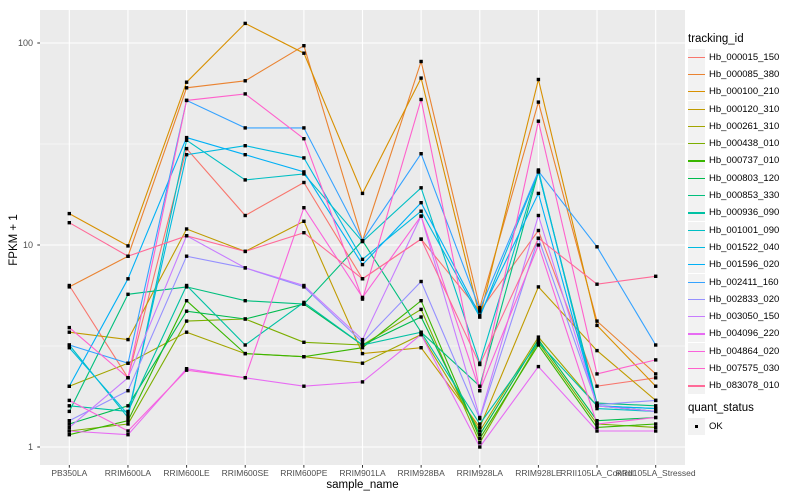 This screenshot has width=800, height=500. I want to click on legend-item-Hb_000438_010: Hb_000438_010, so click(733, 144).